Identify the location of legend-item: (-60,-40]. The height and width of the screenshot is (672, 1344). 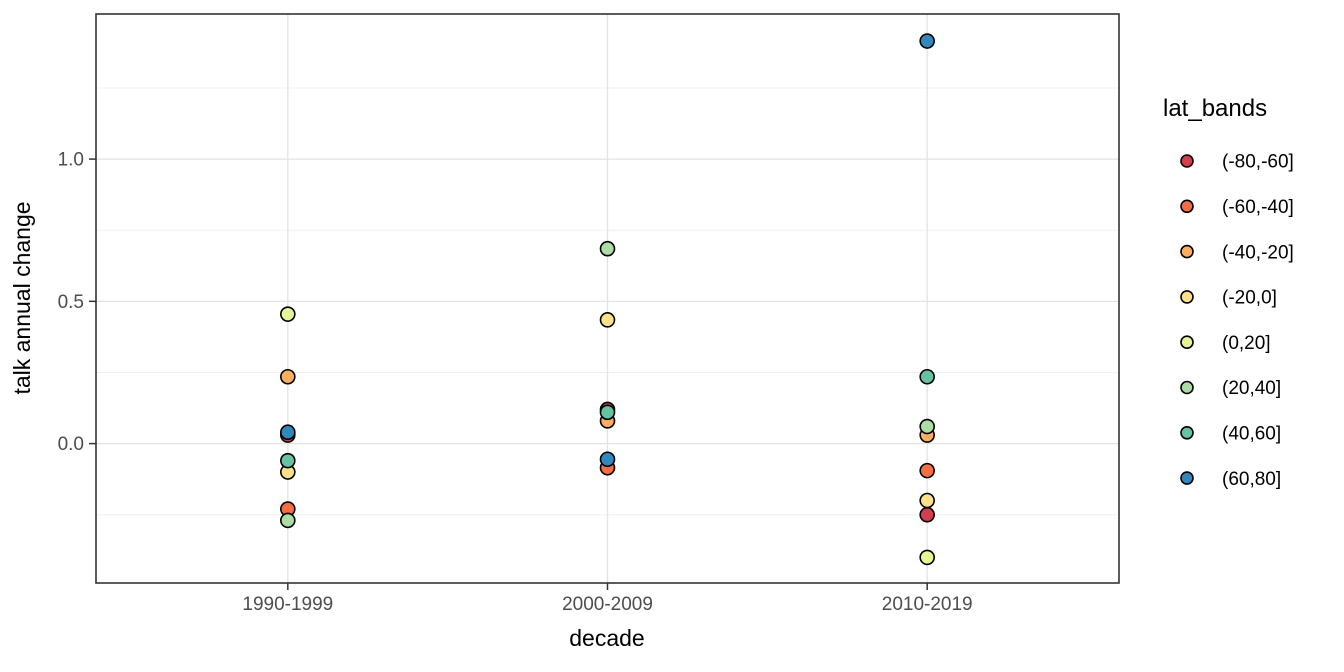
(1237, 207).